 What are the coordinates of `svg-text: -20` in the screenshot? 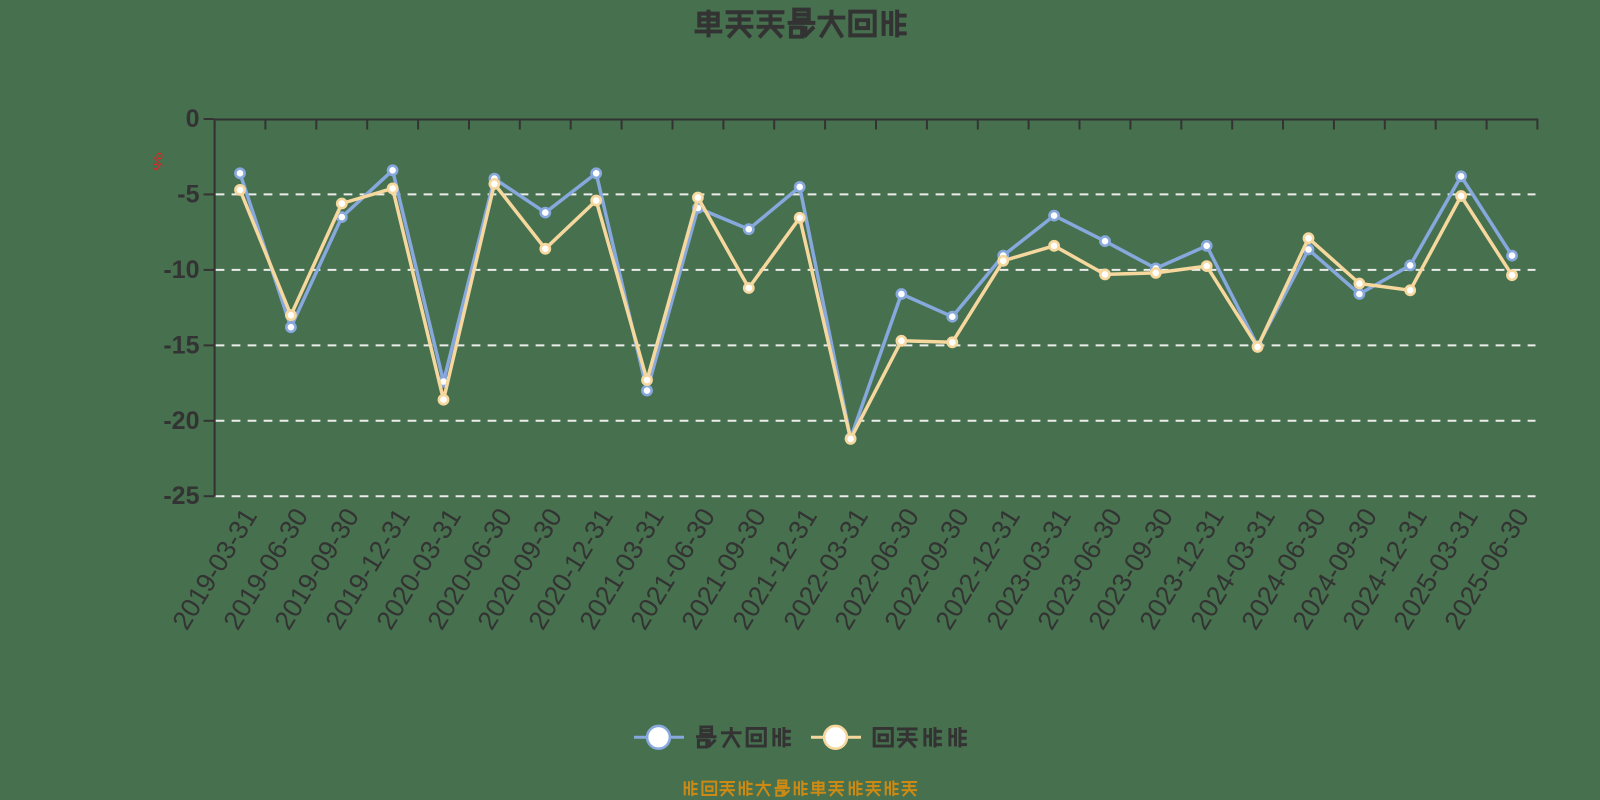 It's located at (181, 421).